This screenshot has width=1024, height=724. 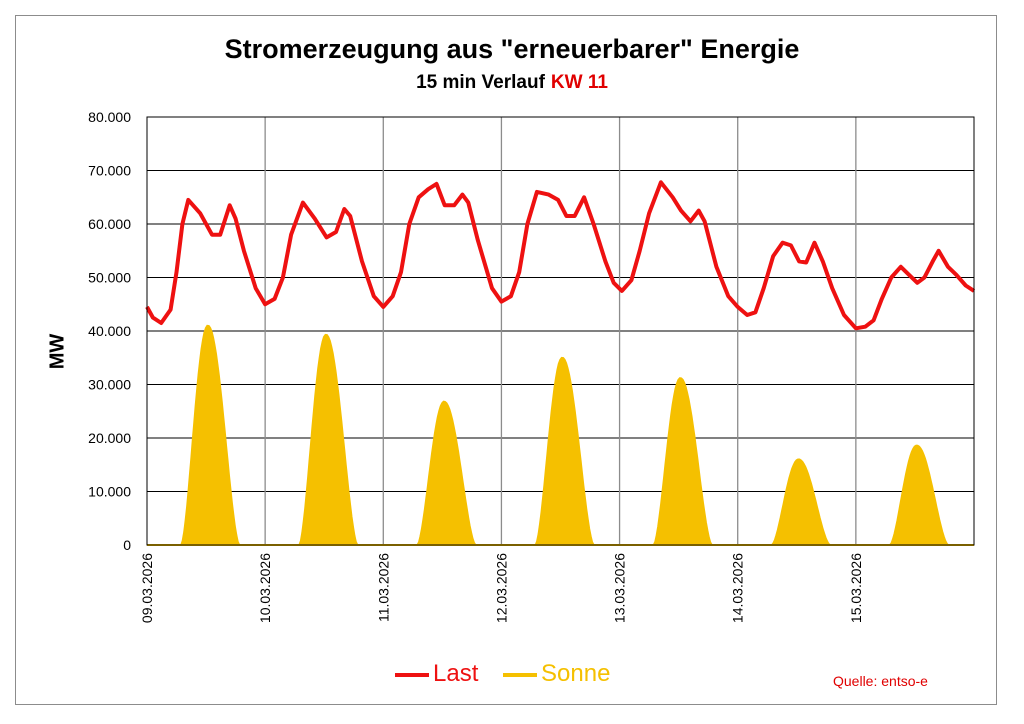 What do you see at coordinates (880, 681) in the screenshot?
I see `source-note: Quelle: entso-e` at bounding box center [880, 681].